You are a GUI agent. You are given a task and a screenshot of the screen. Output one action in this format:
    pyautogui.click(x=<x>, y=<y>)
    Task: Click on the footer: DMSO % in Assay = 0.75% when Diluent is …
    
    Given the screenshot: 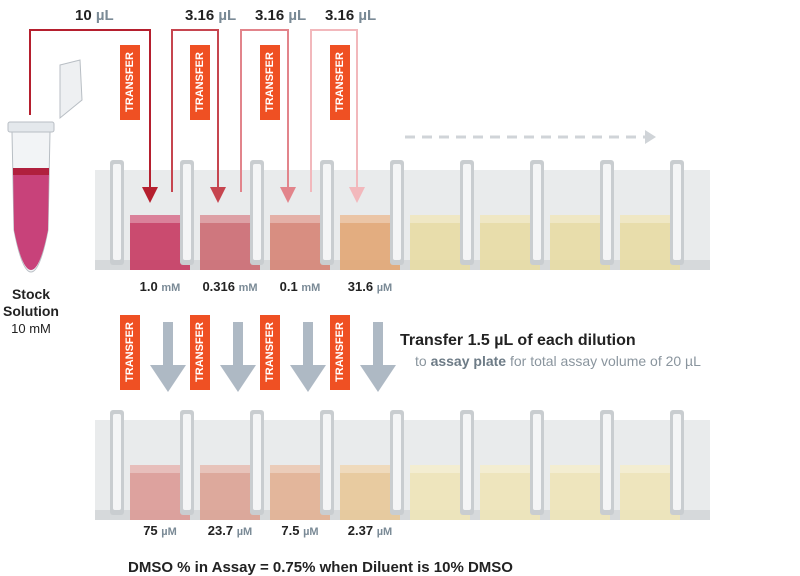 What is the action you would take?
    pyautogui.click(x=320, y=567)
    